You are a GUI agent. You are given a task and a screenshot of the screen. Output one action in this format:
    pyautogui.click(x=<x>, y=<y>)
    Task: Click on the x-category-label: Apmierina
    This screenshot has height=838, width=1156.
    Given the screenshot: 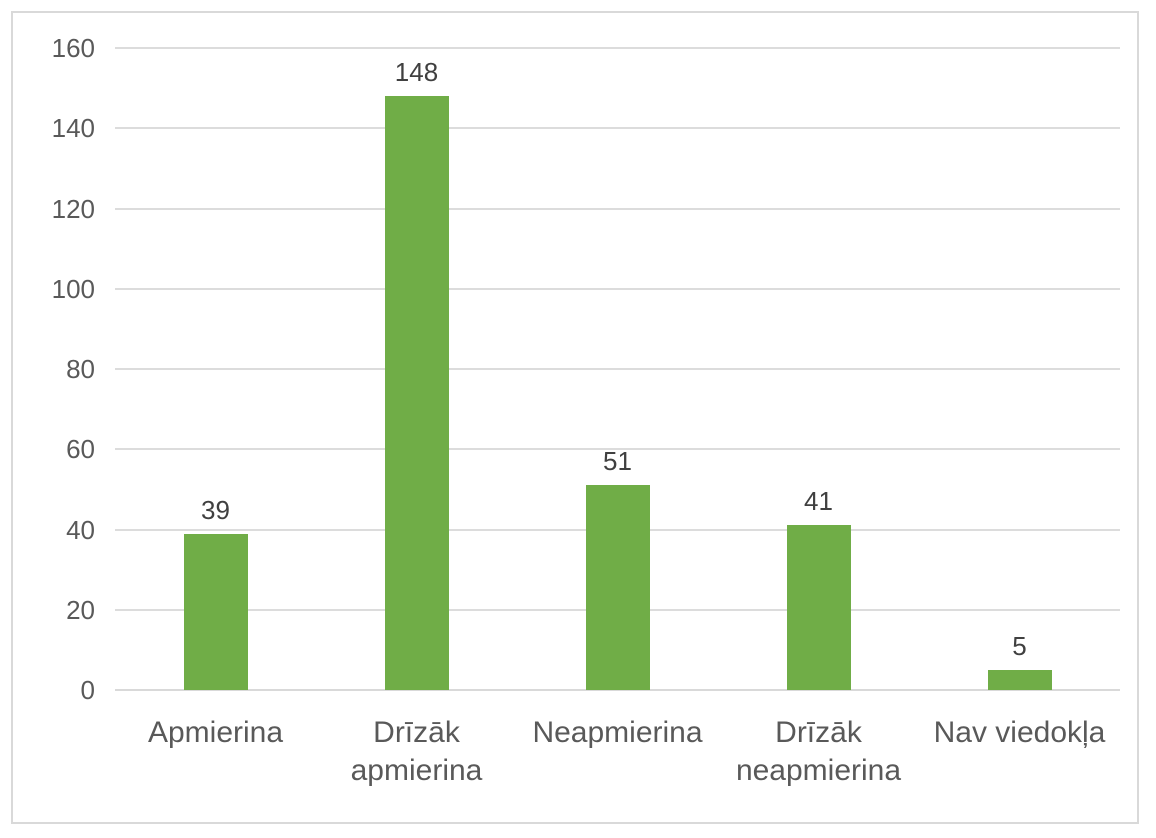 What is the action you would take?
    pyautogui.click(x=215, y=732)
    